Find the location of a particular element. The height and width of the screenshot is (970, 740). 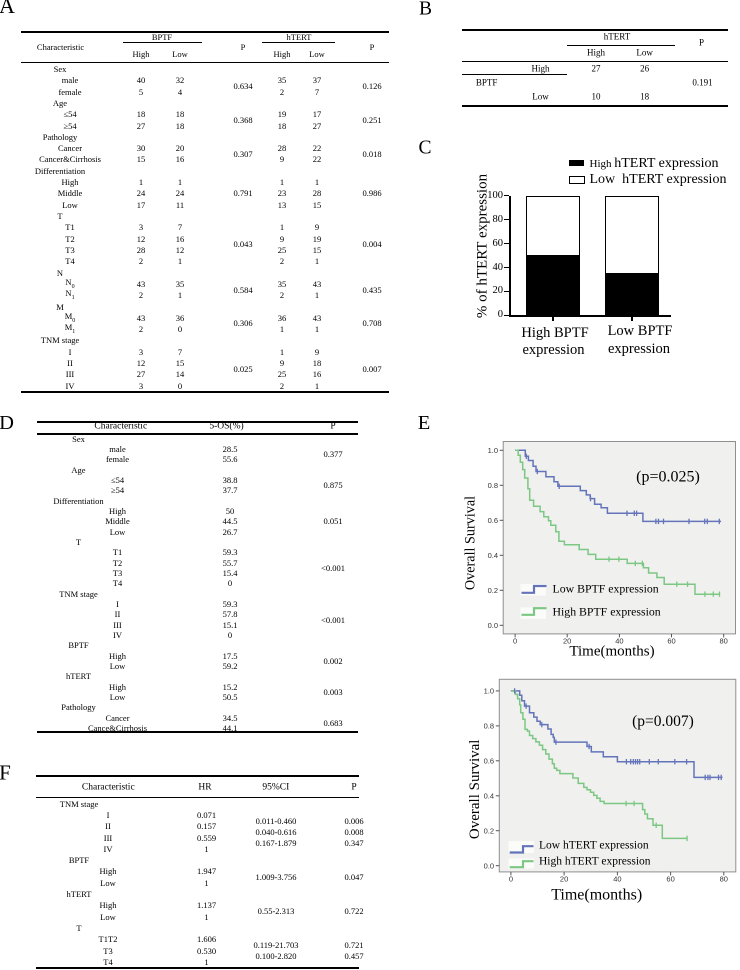

svg-text: High BPTF expression is located at coordinates (607, 612).